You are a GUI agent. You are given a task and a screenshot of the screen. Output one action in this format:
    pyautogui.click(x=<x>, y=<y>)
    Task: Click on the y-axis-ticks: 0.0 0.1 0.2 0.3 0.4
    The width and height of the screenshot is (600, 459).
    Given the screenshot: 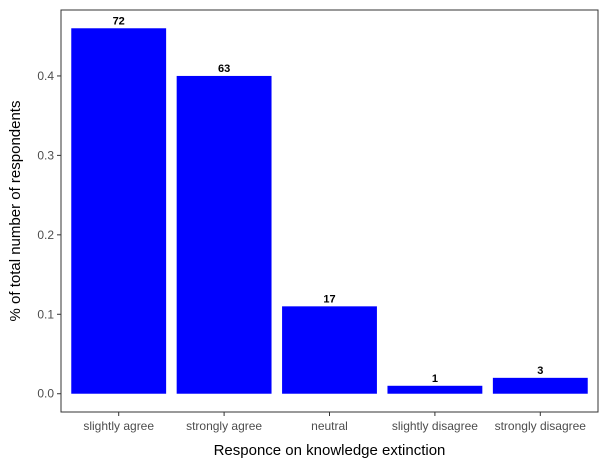 What is the action you would take?
    pyautogui.click(x=49, y=235)
    